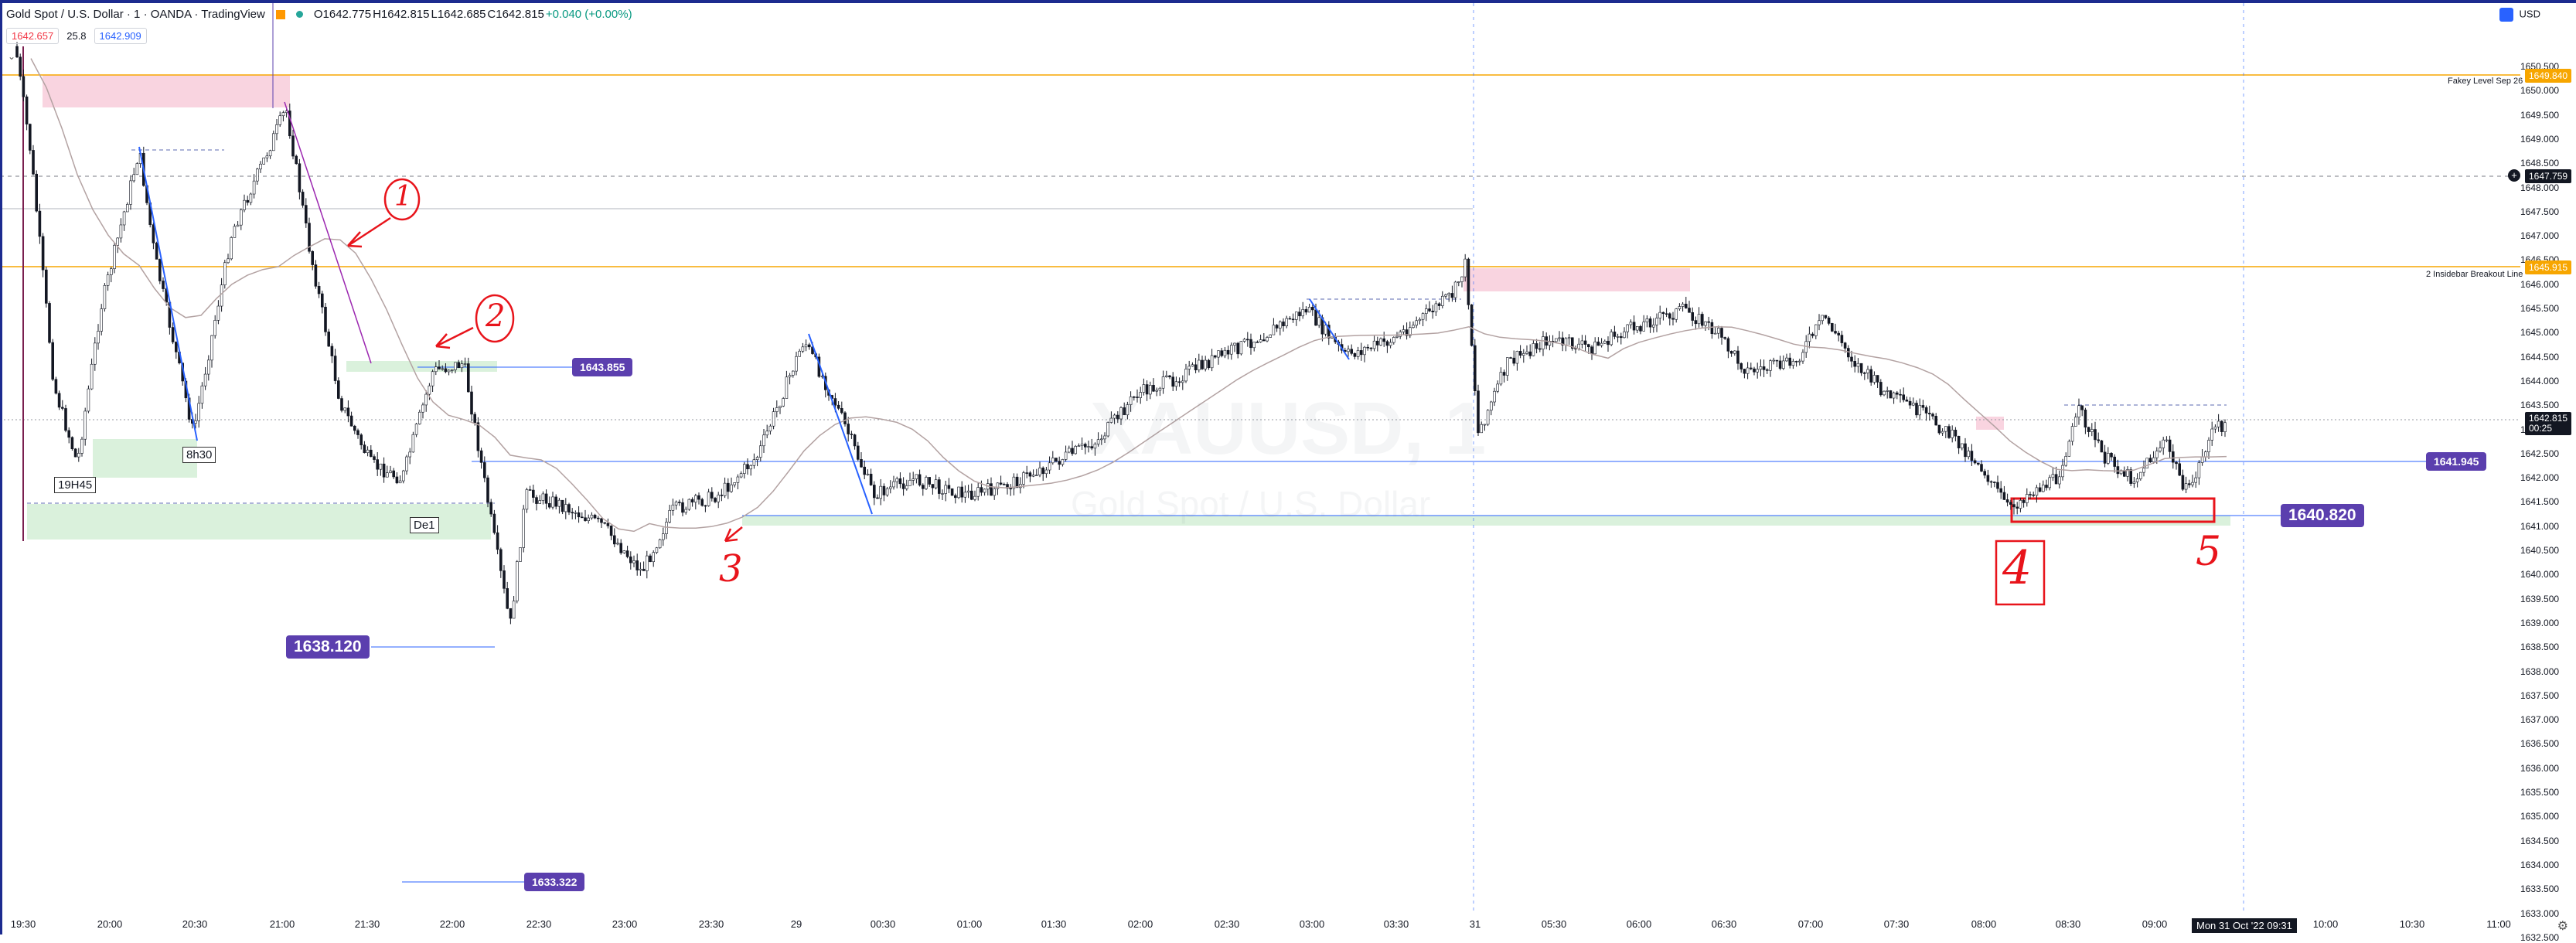  I want to click on add-alert-icon: +, so click(2514, 176).